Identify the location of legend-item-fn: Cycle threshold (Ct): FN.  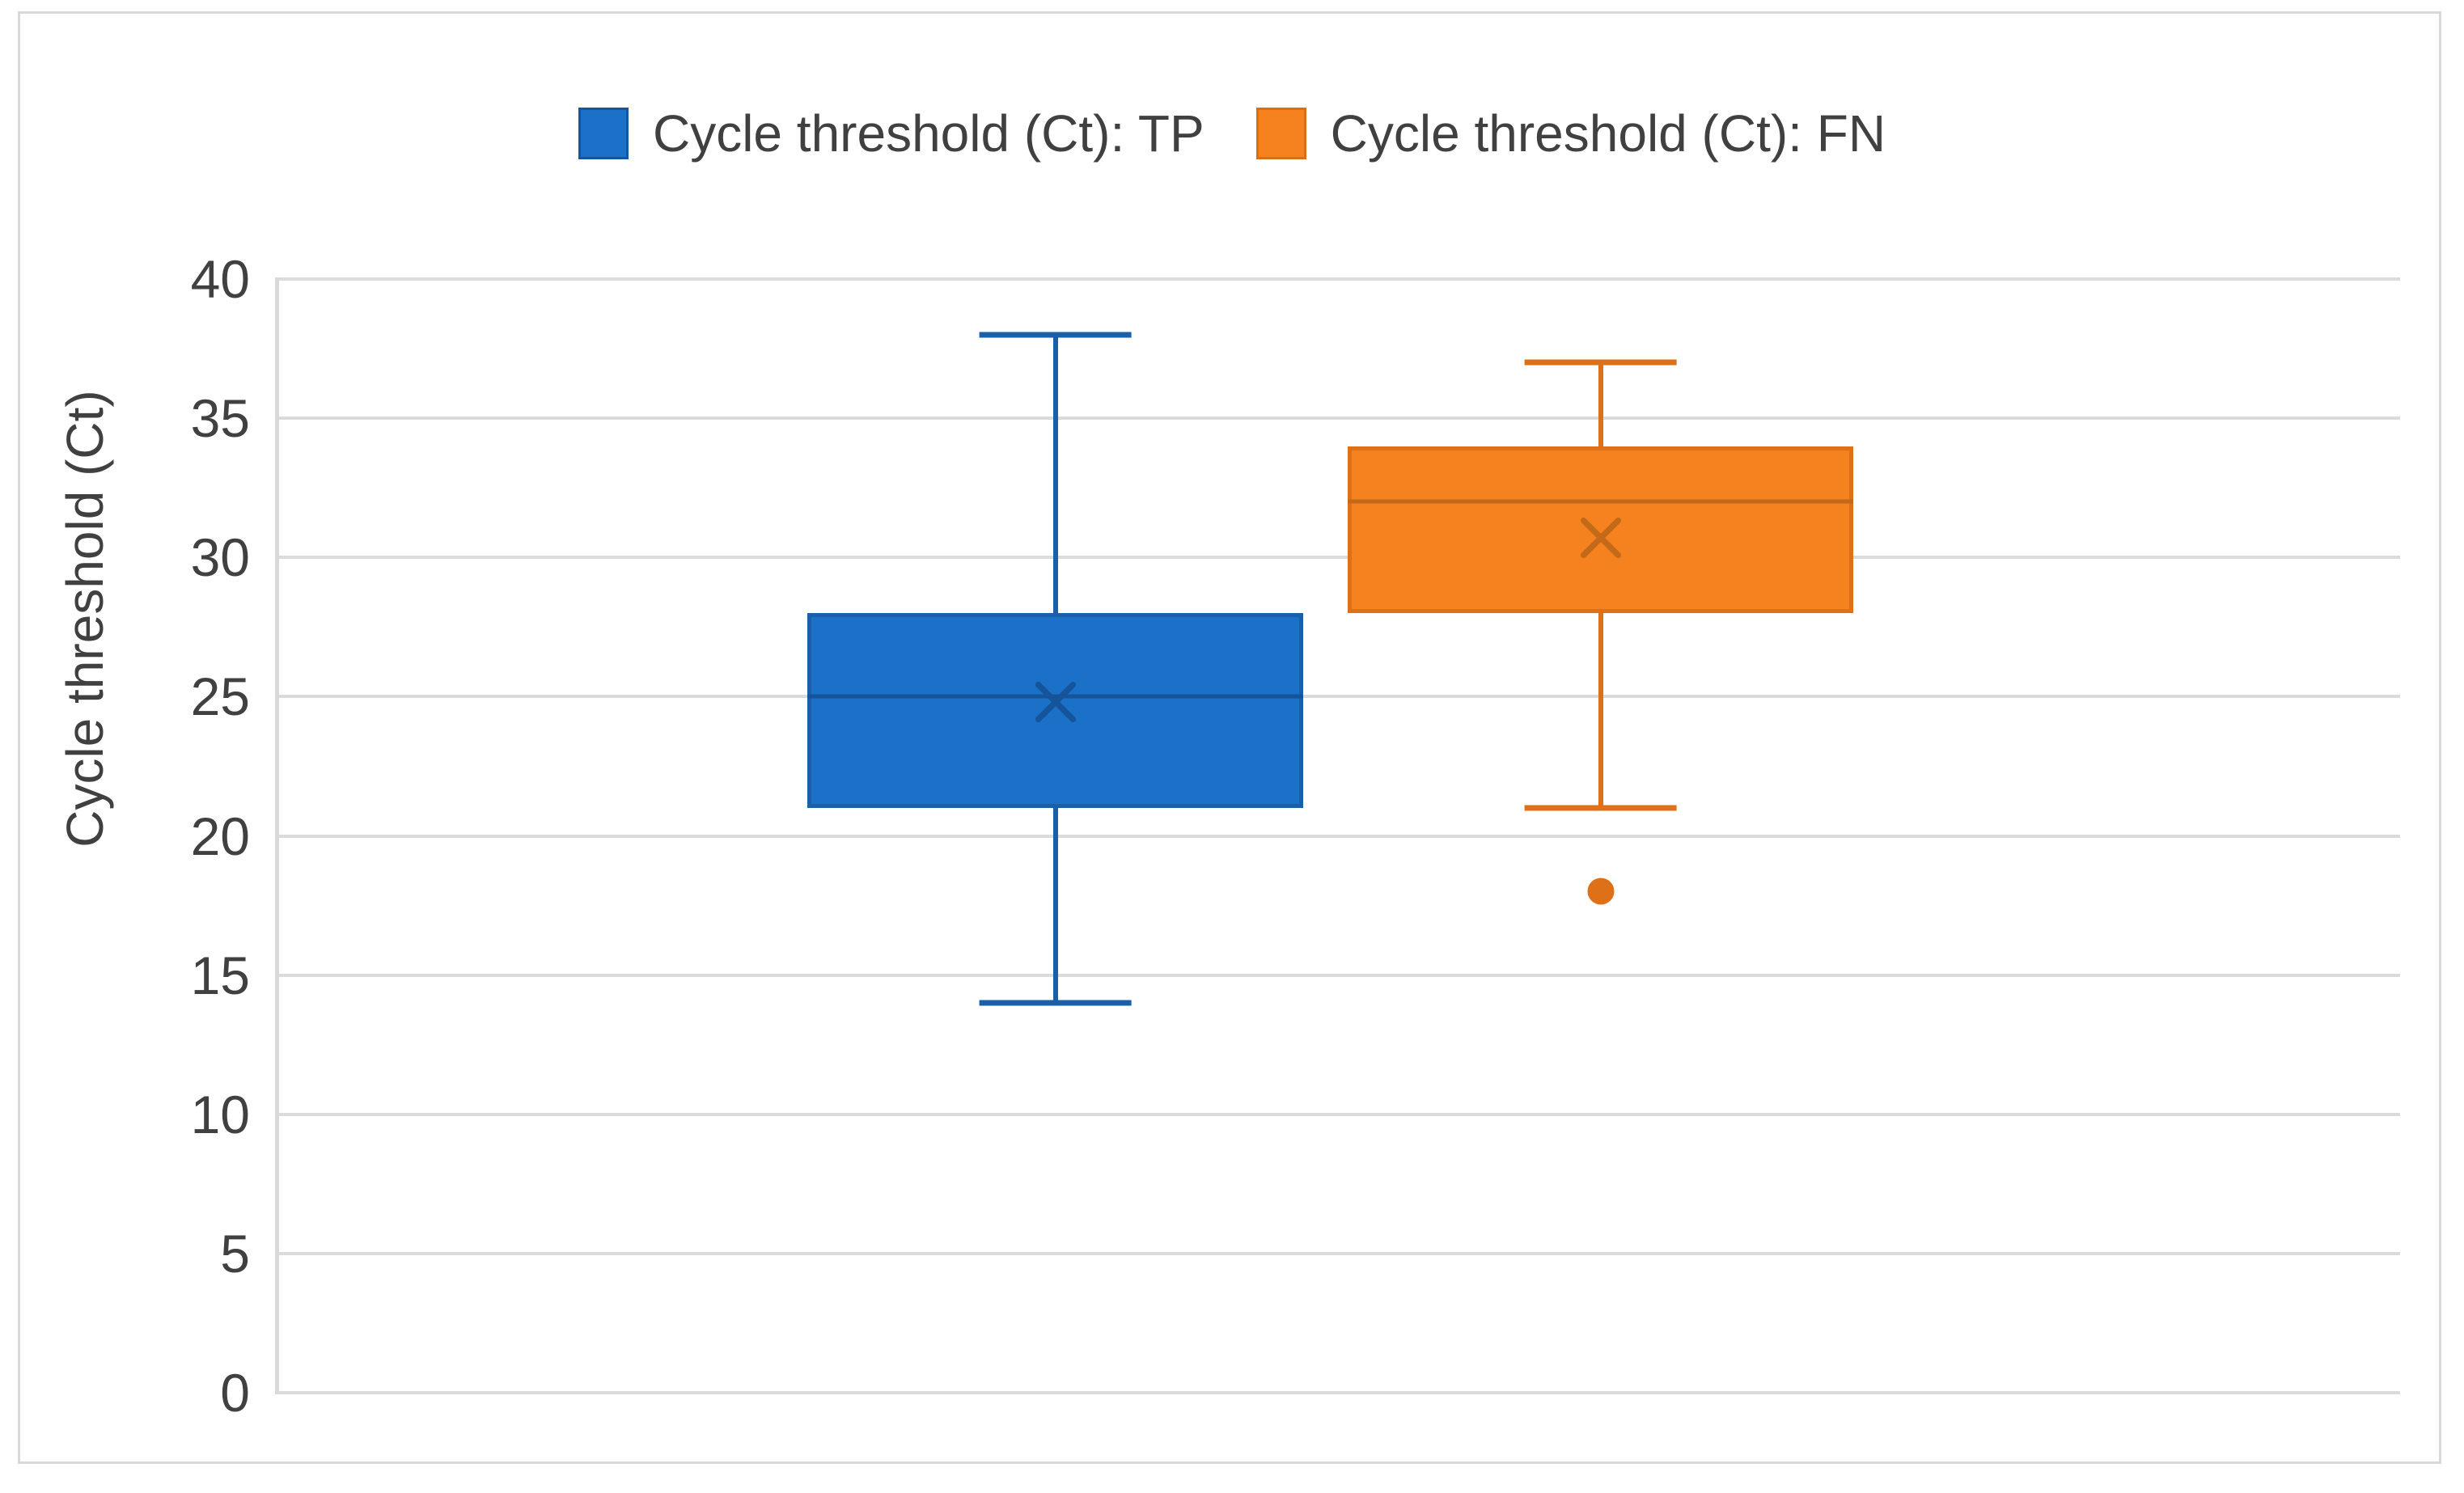
(1570, 134).